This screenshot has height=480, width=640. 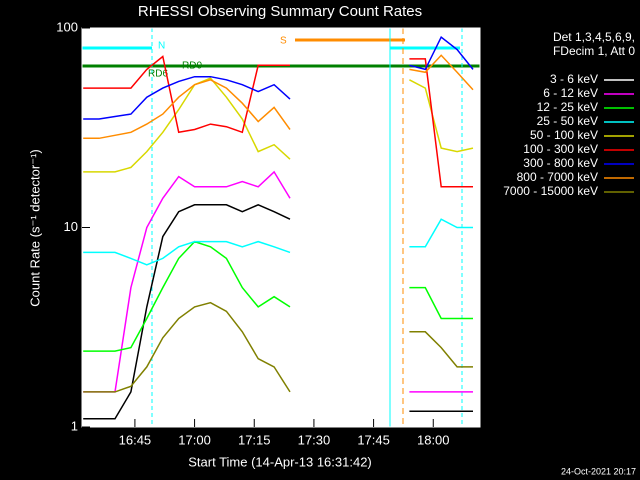 I want to click on legend-label: 25 - 50 keV, so click(x=567, y=121).